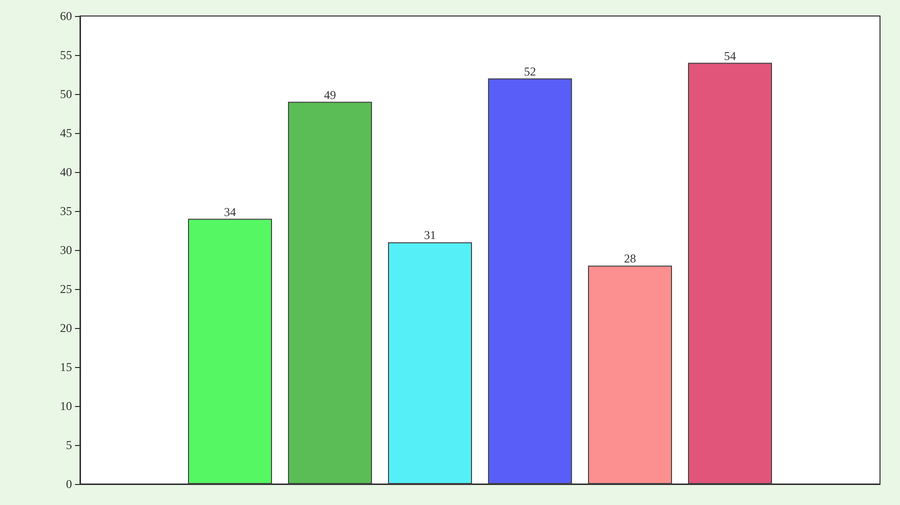 The width and height of the screenshot is (900, 505). Describe the element at coordinates (66, 172) in the screenshot. I see `y-tick-label: 40` at that location.